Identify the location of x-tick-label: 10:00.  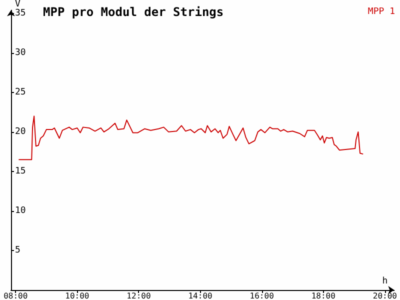
(77, 296).